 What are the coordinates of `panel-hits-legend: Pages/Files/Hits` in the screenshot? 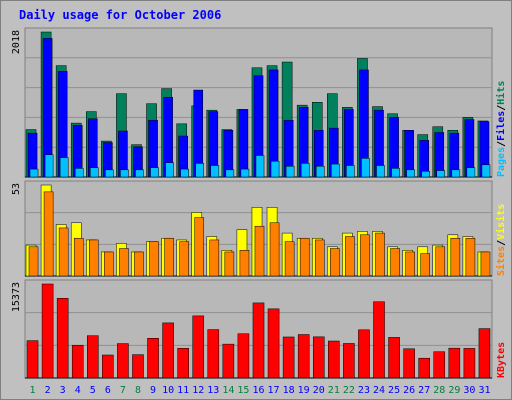 It's located at (501, 129).